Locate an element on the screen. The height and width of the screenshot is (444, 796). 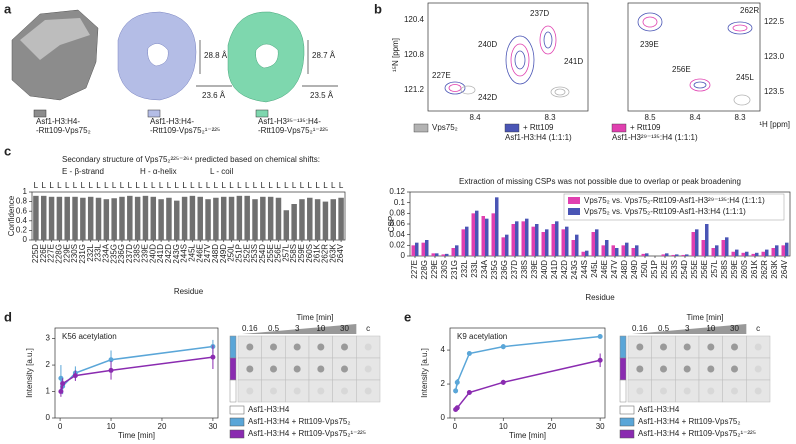
y-tick-label: 4 is located at coordinates (443, 349).